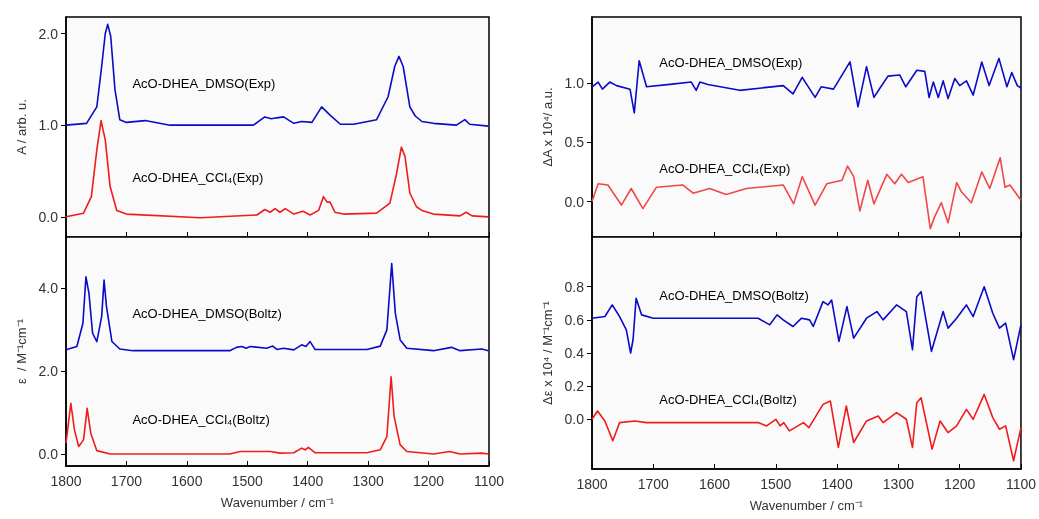 The height and width of the screenshot is (519, 1039). Describe the element at coordinates (547, 127) in the screenshot. I see `y-axis-title: ΔA x 10⁴/ a.u.` at that location.